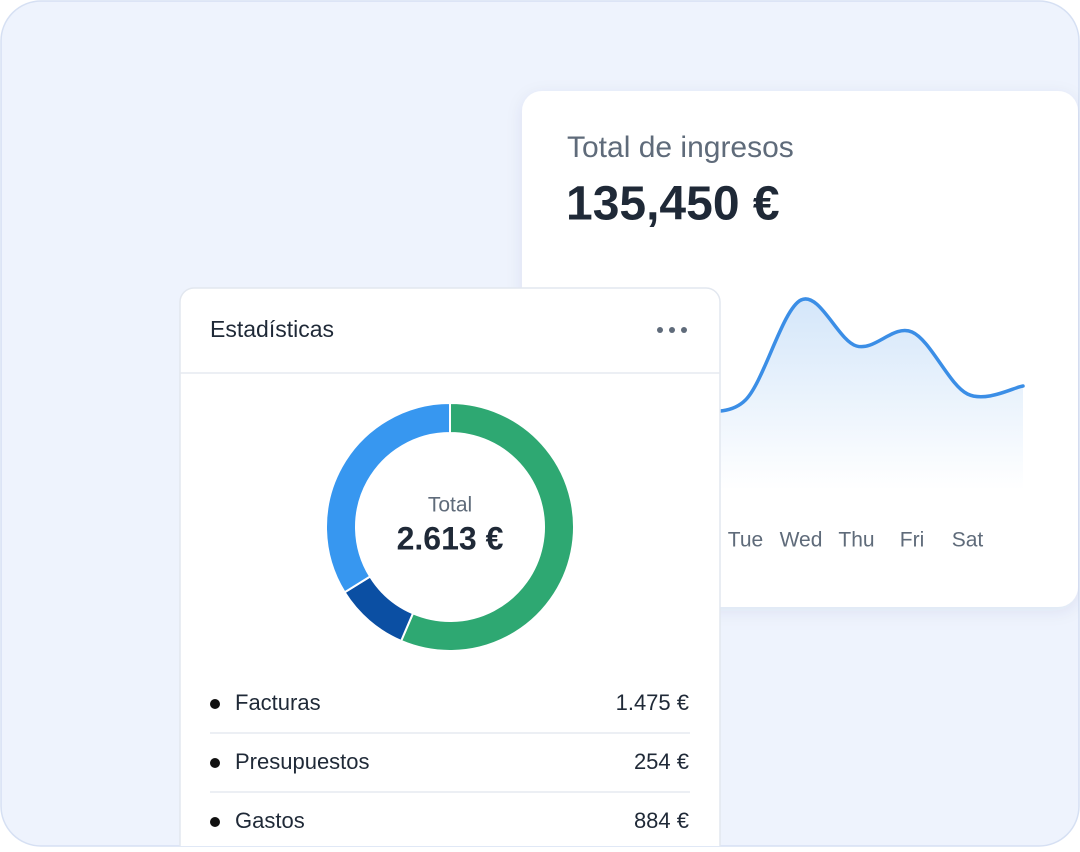  Describe the element at coordinates (673, 204) in the screenshot. I see `headline-value: 135,450 €` at that location.